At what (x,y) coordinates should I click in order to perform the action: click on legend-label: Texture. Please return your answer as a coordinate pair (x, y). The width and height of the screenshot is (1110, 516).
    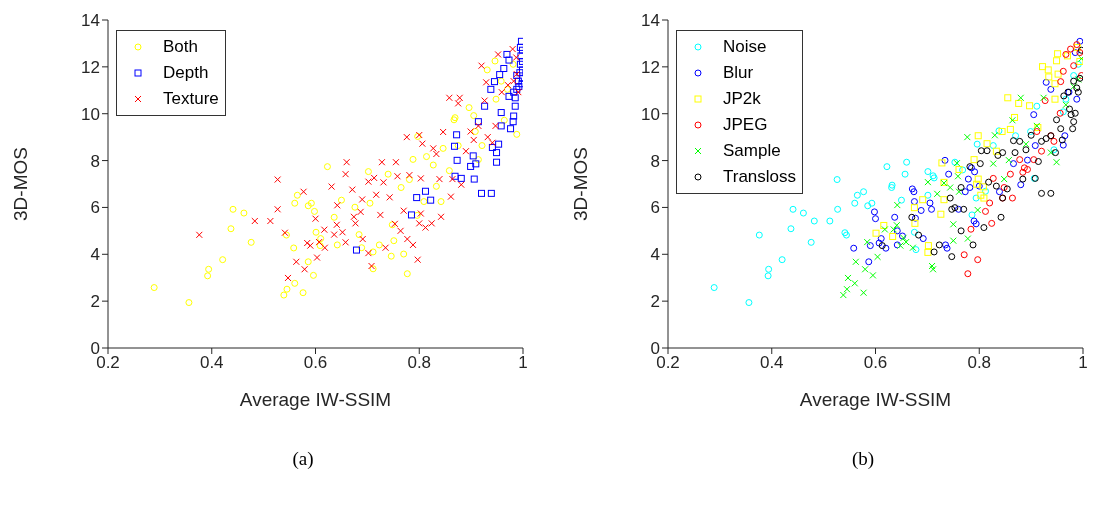
    Looking at the image, I should click on (191, 99).